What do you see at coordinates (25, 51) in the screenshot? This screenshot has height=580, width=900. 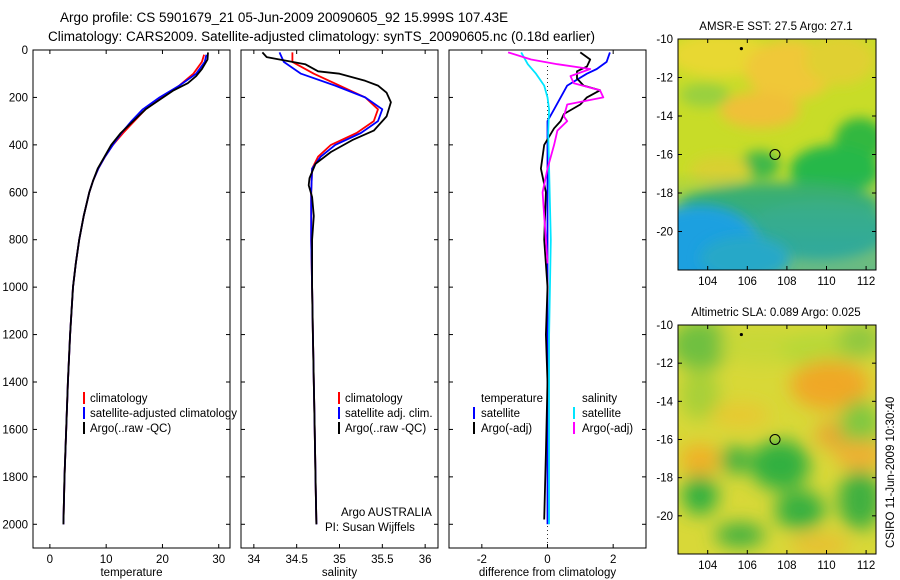 I see `y-tick-label: 0` at bounding box center [25, 51].